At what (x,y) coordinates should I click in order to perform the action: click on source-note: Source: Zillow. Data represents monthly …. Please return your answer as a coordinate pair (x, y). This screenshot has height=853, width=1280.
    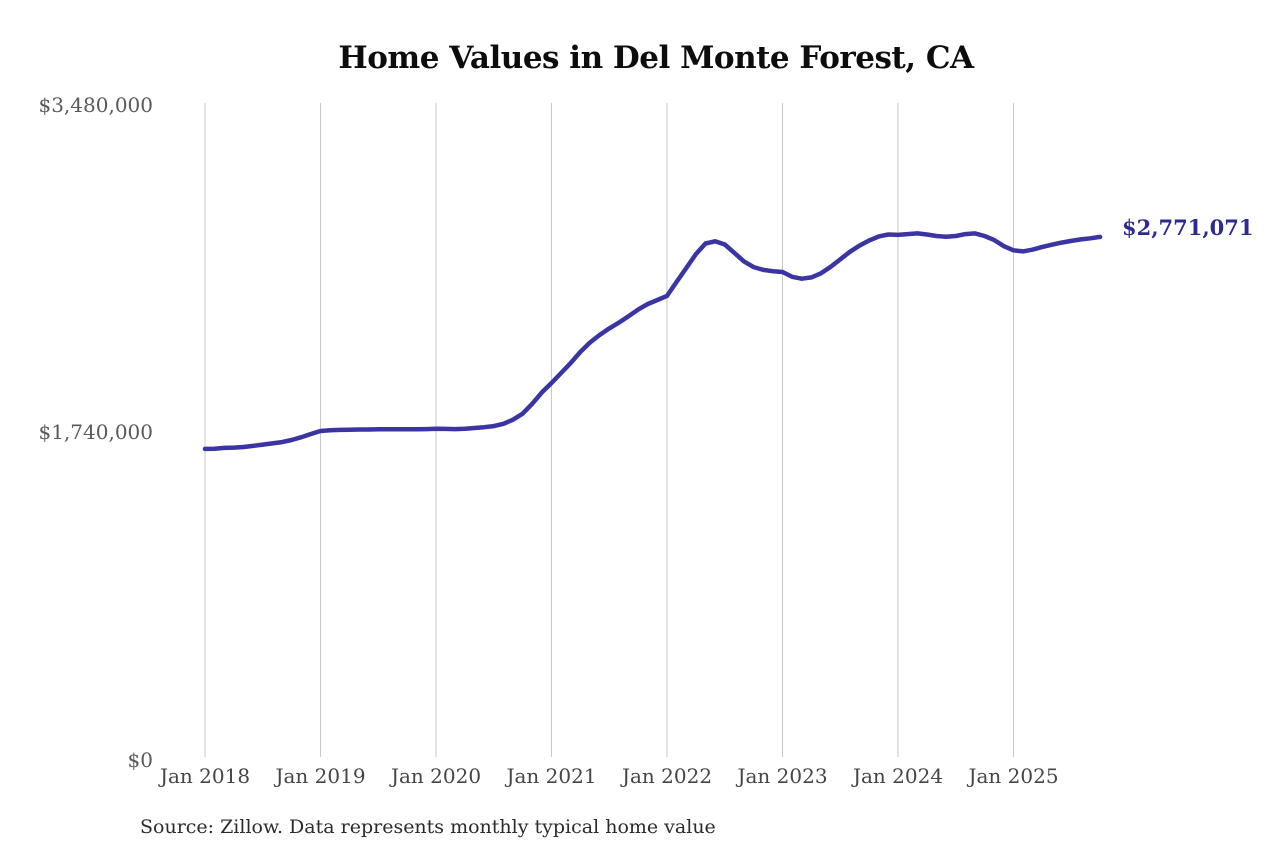
    Looking at the image, I should click on (428, 827).